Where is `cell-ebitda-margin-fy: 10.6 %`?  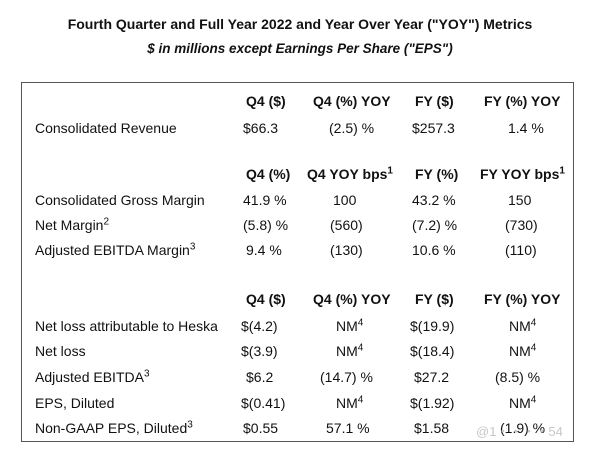
cell-ebitda-margin-fy: 10.6 % is located at coordinates (434, 250).